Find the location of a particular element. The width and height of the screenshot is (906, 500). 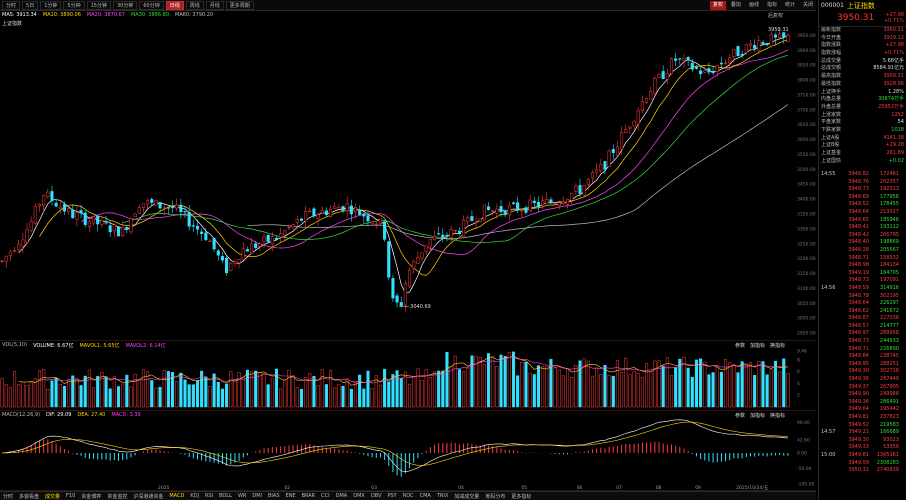

period-tab-4: 15分钟 is located at coordinates (98, 5).